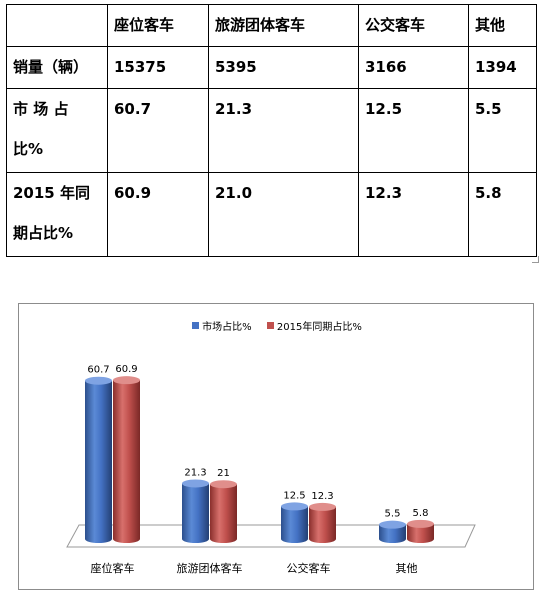  I want to click on table-cell: 60.7, so click(158, 130).